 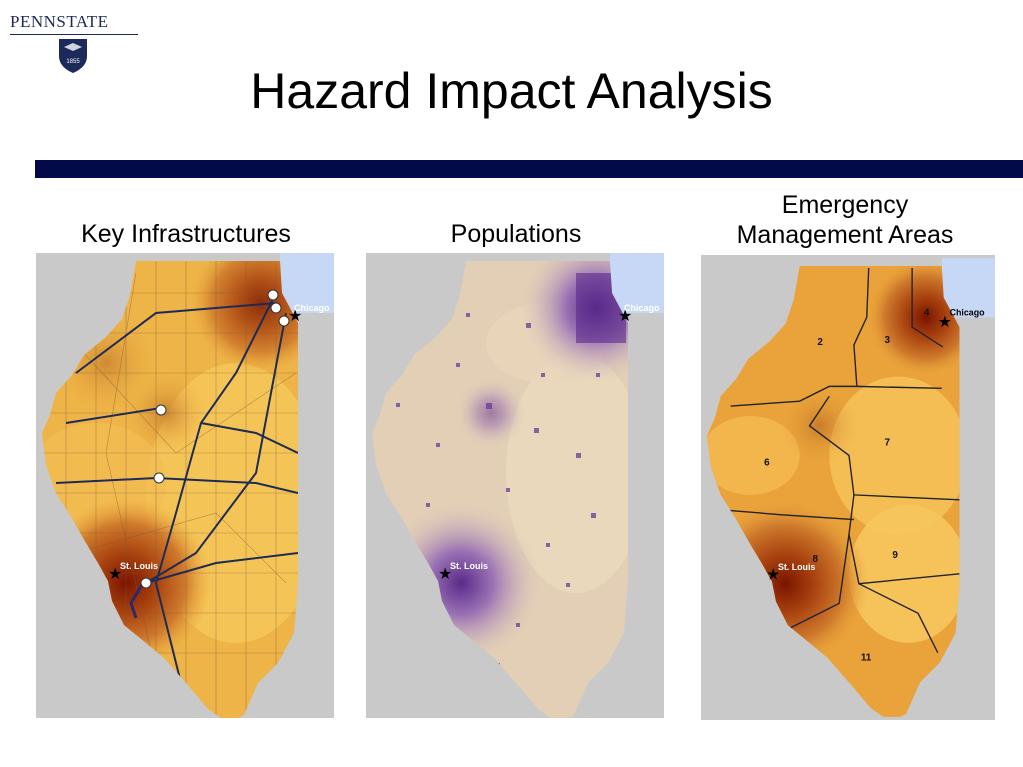 What do you see at coordinates (815, 559) in the screenshot?
I see `area-label-8: 8` at bounding box center [815, 559].